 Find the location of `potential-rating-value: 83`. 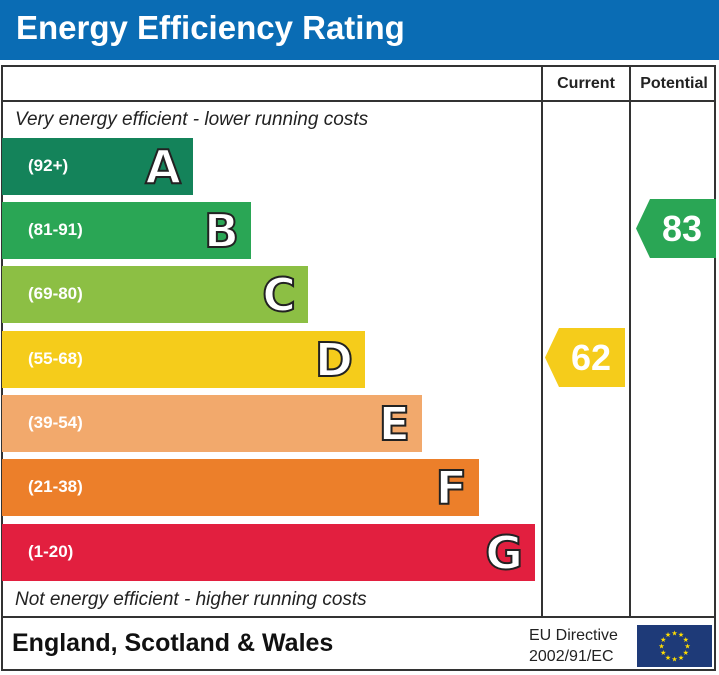

potential-rating-value: 83 is located at coordinates (681, 228).